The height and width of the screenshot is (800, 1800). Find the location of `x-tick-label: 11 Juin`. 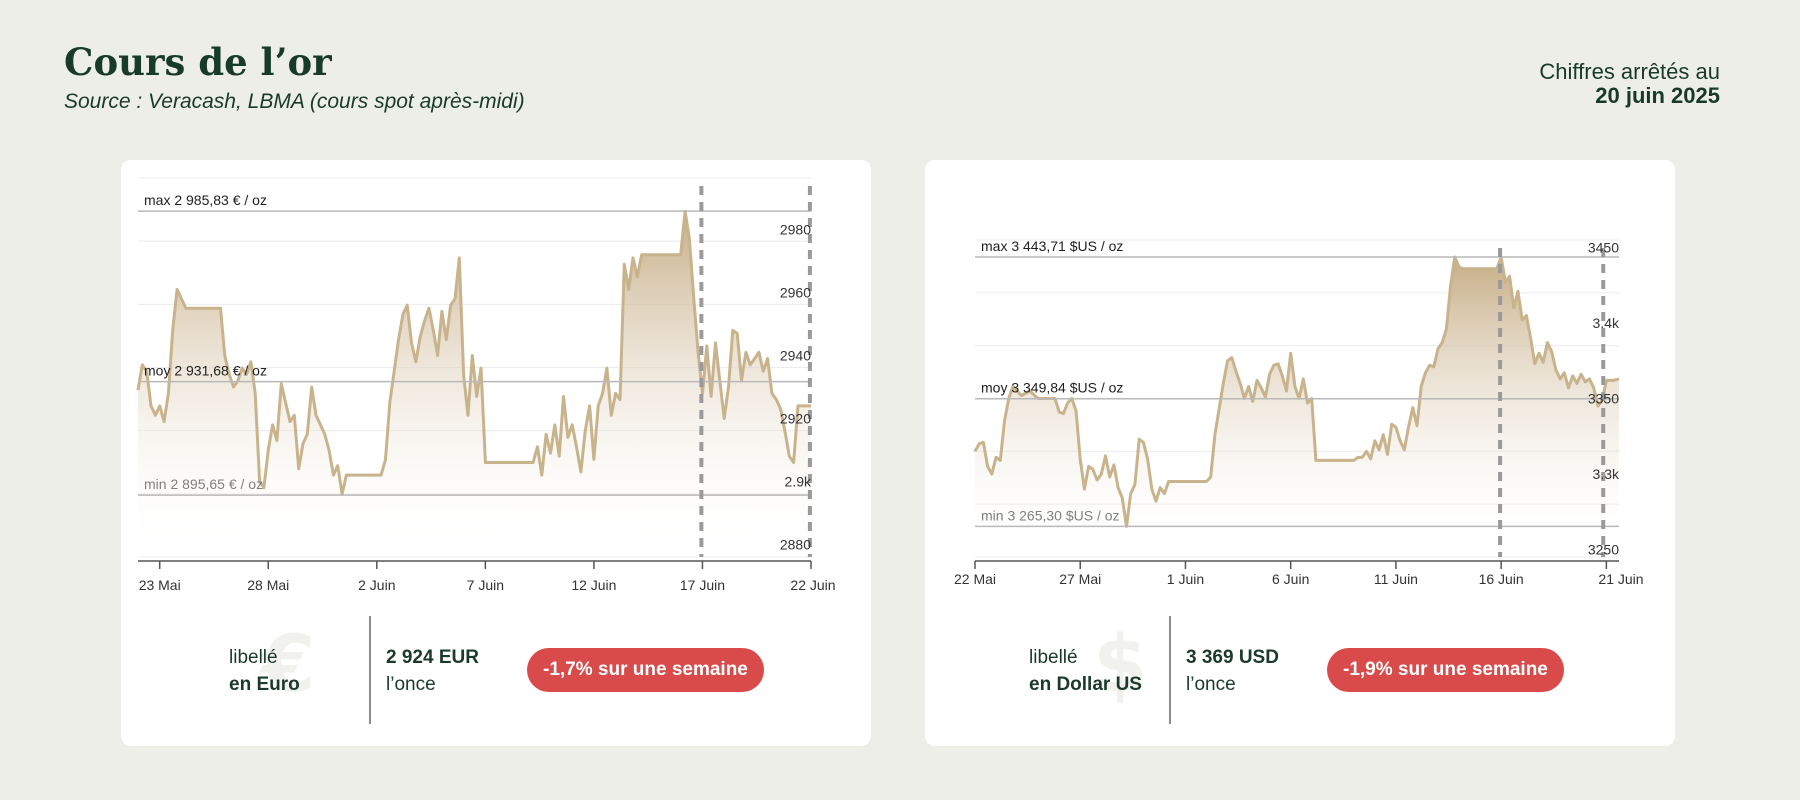

x-tick-label: 11 Juin is located at coordinates (1396, 579).